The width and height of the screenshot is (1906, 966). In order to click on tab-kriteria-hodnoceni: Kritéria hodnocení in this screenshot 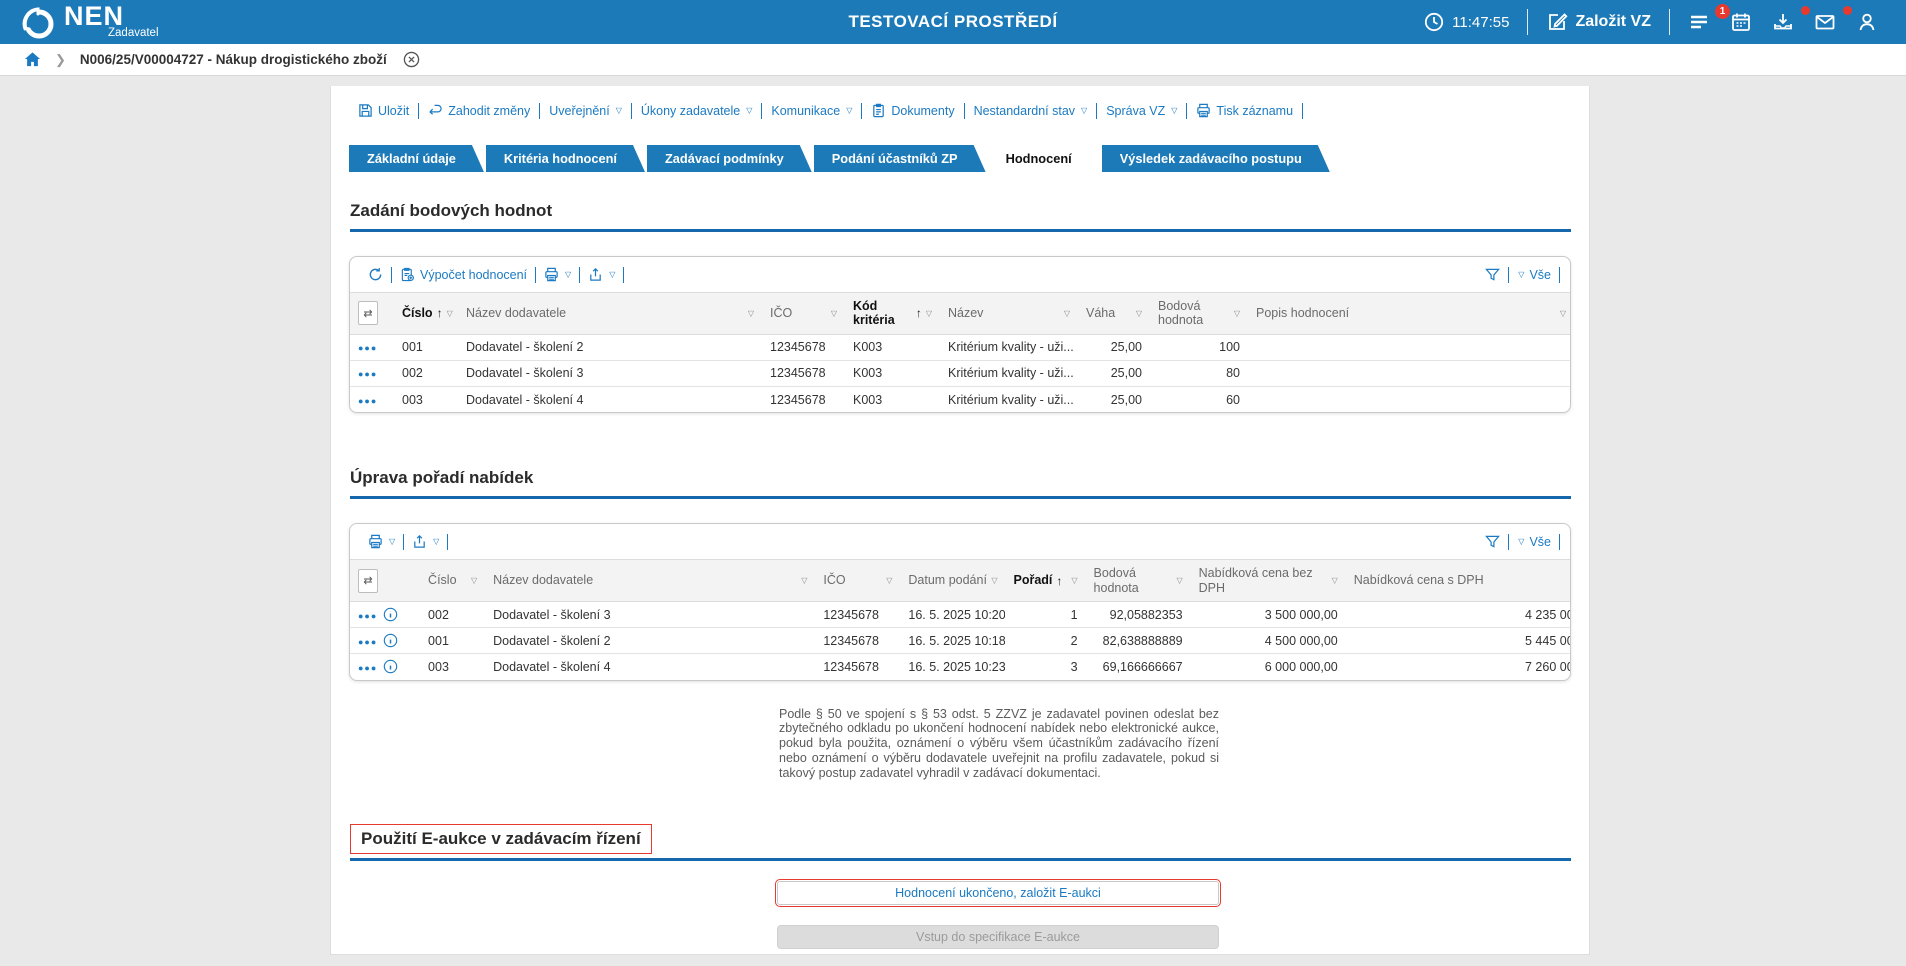, I will do `click(565, 158)`.